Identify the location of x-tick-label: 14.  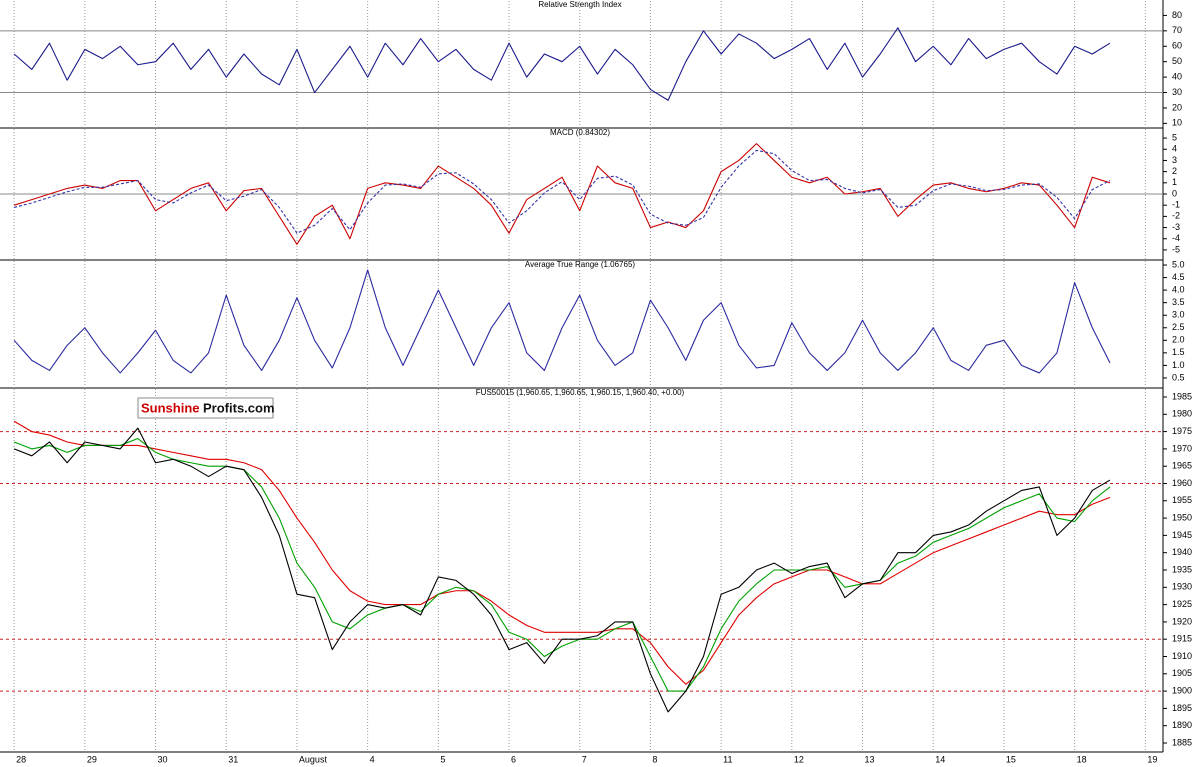
(940, 759).